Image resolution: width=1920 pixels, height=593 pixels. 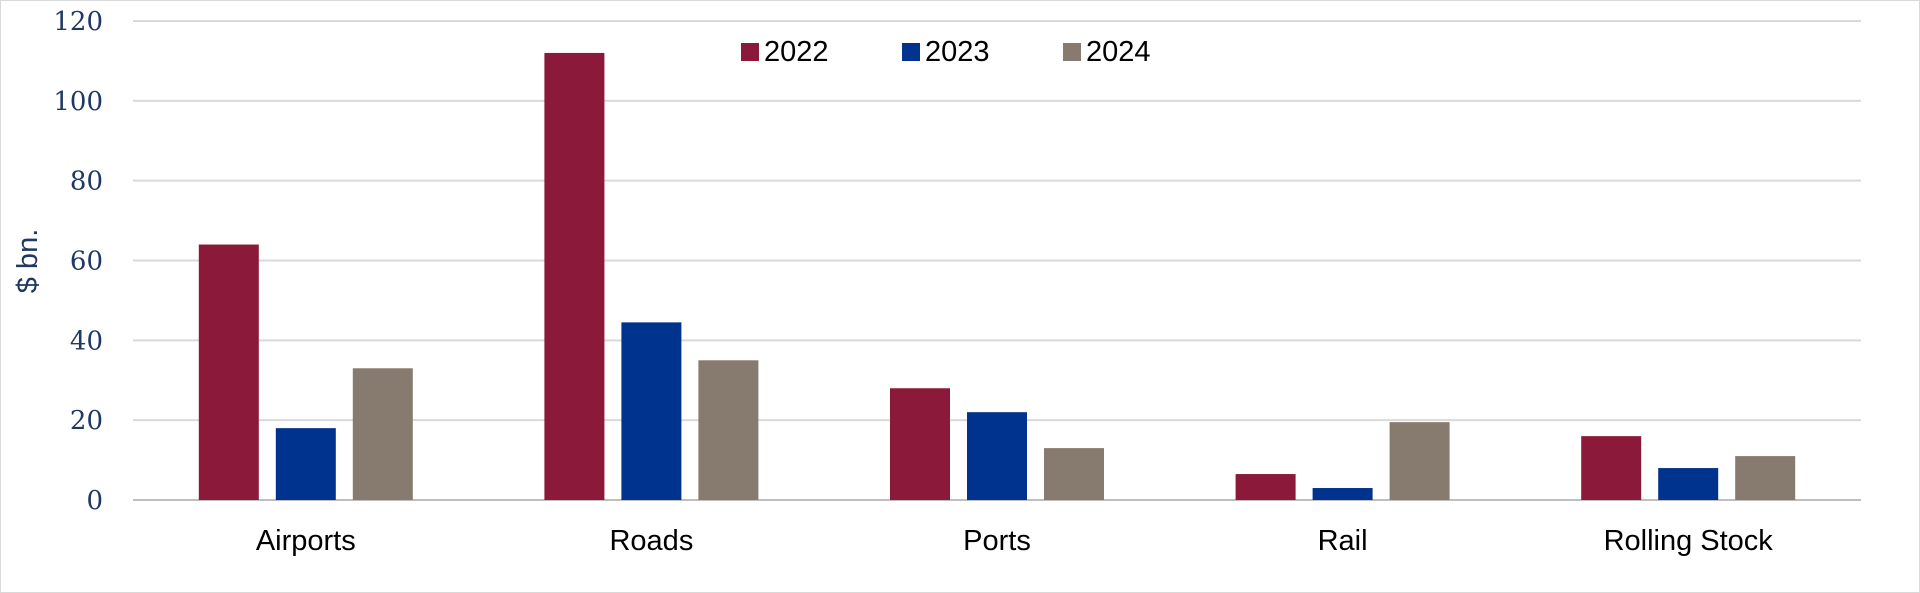 I want to click on y-tick-label: 120, so click(x=78, y=22).